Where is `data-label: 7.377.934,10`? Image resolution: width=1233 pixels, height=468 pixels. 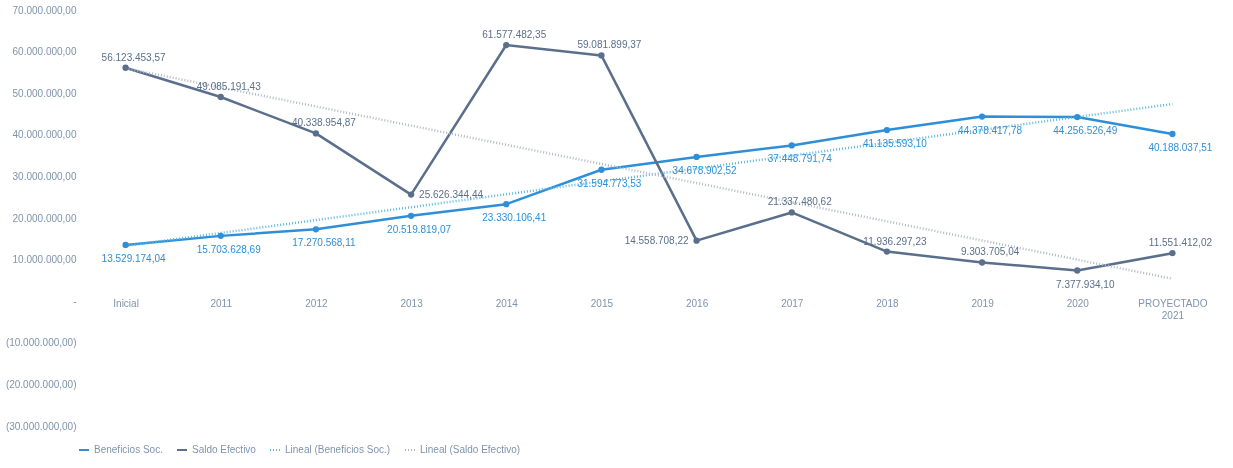
data-label: 7.377.934,10 is located at coordinates (1085, 284).